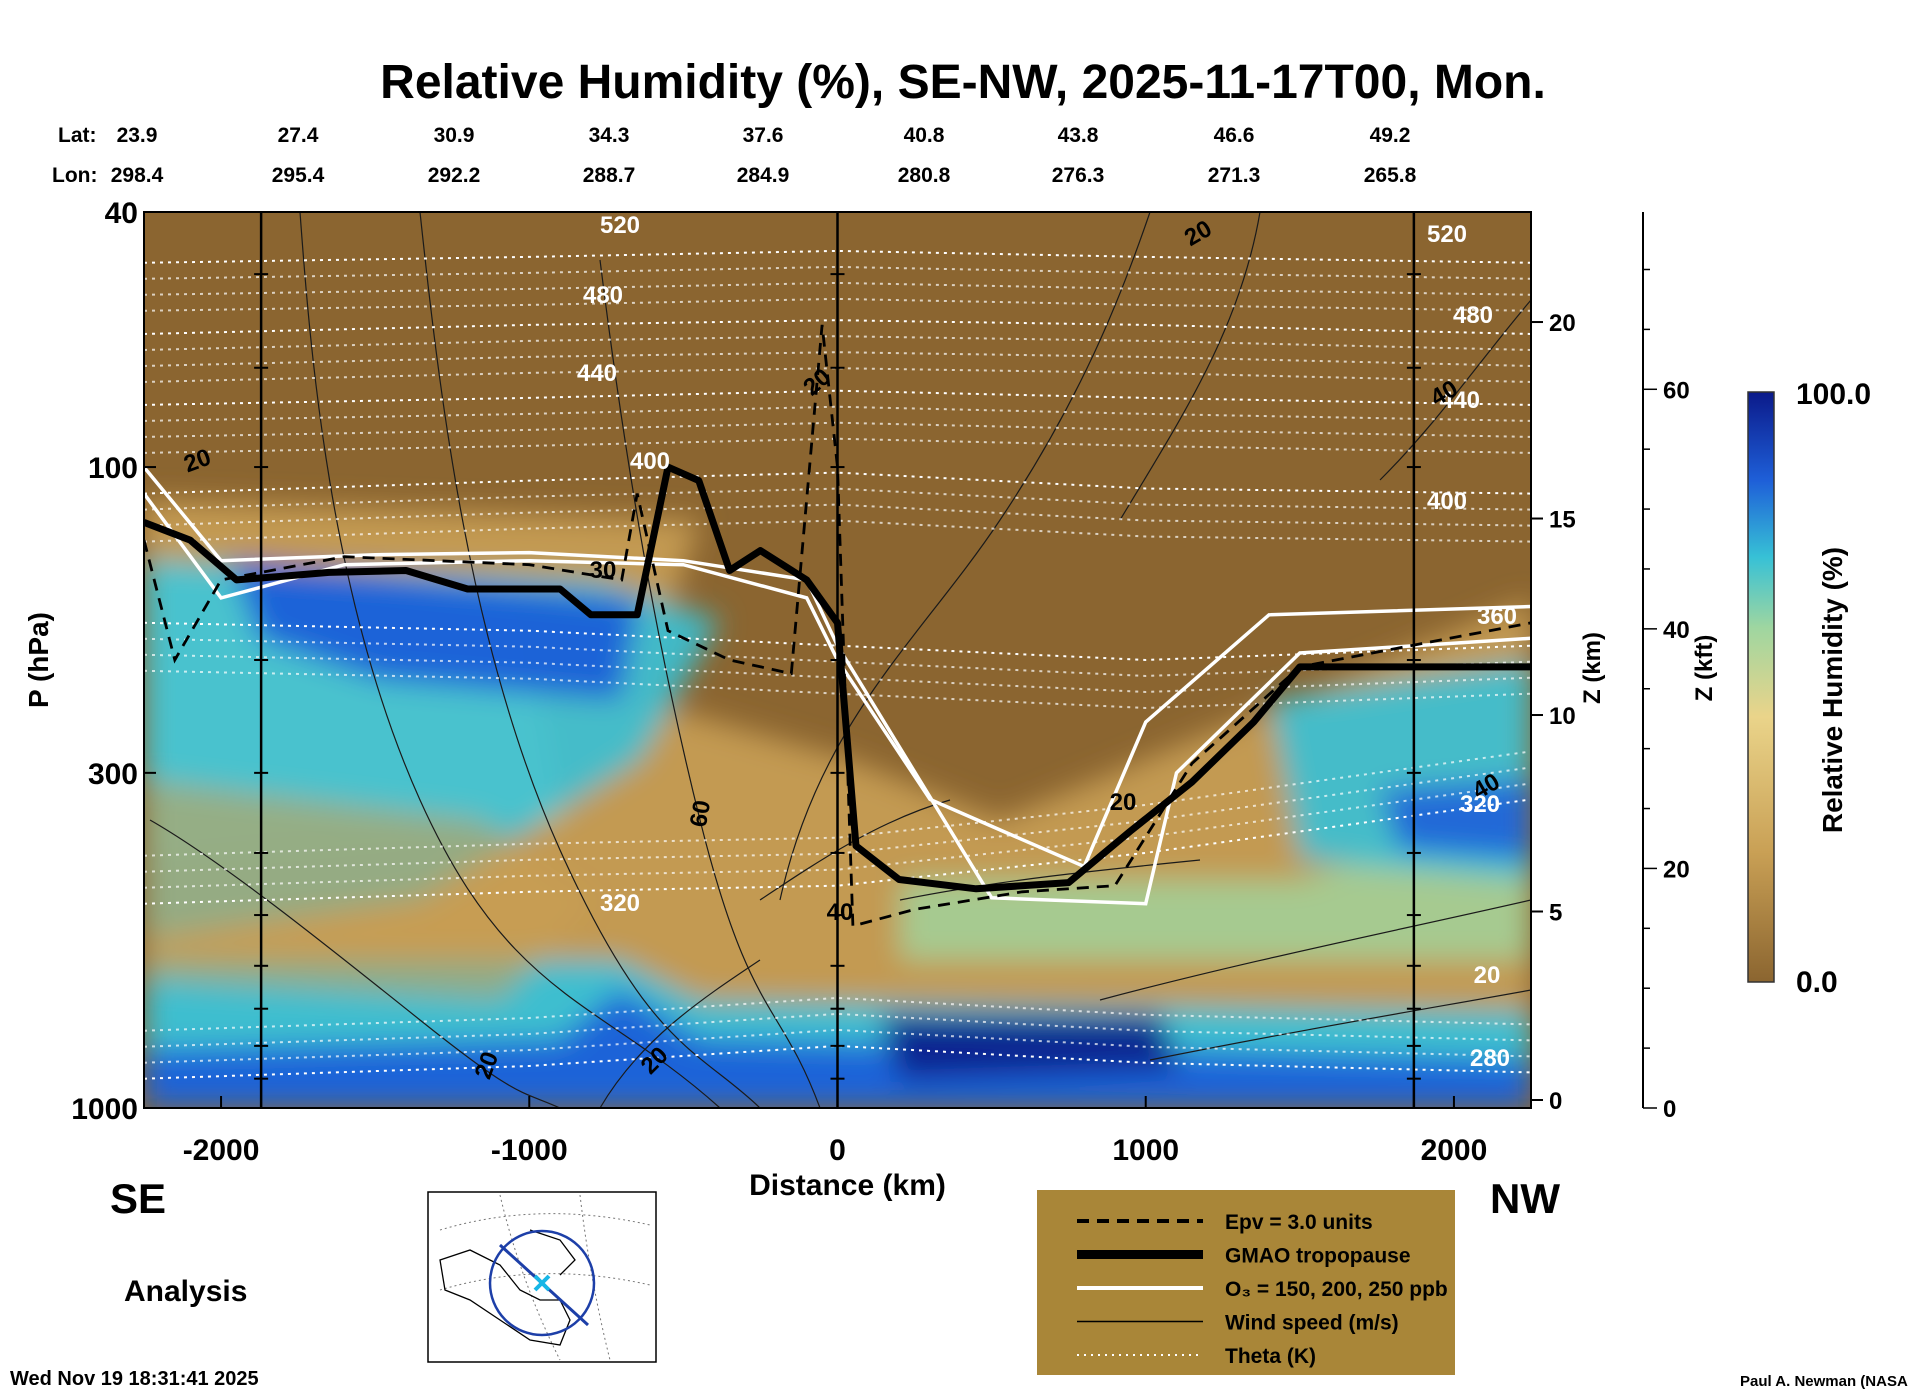 This screenshot has width=1926, height=1394. Describe the element at coordinates (1318, 1256) in the screenshot. I see `legend-item-label: GMAO tropopause` at that location.